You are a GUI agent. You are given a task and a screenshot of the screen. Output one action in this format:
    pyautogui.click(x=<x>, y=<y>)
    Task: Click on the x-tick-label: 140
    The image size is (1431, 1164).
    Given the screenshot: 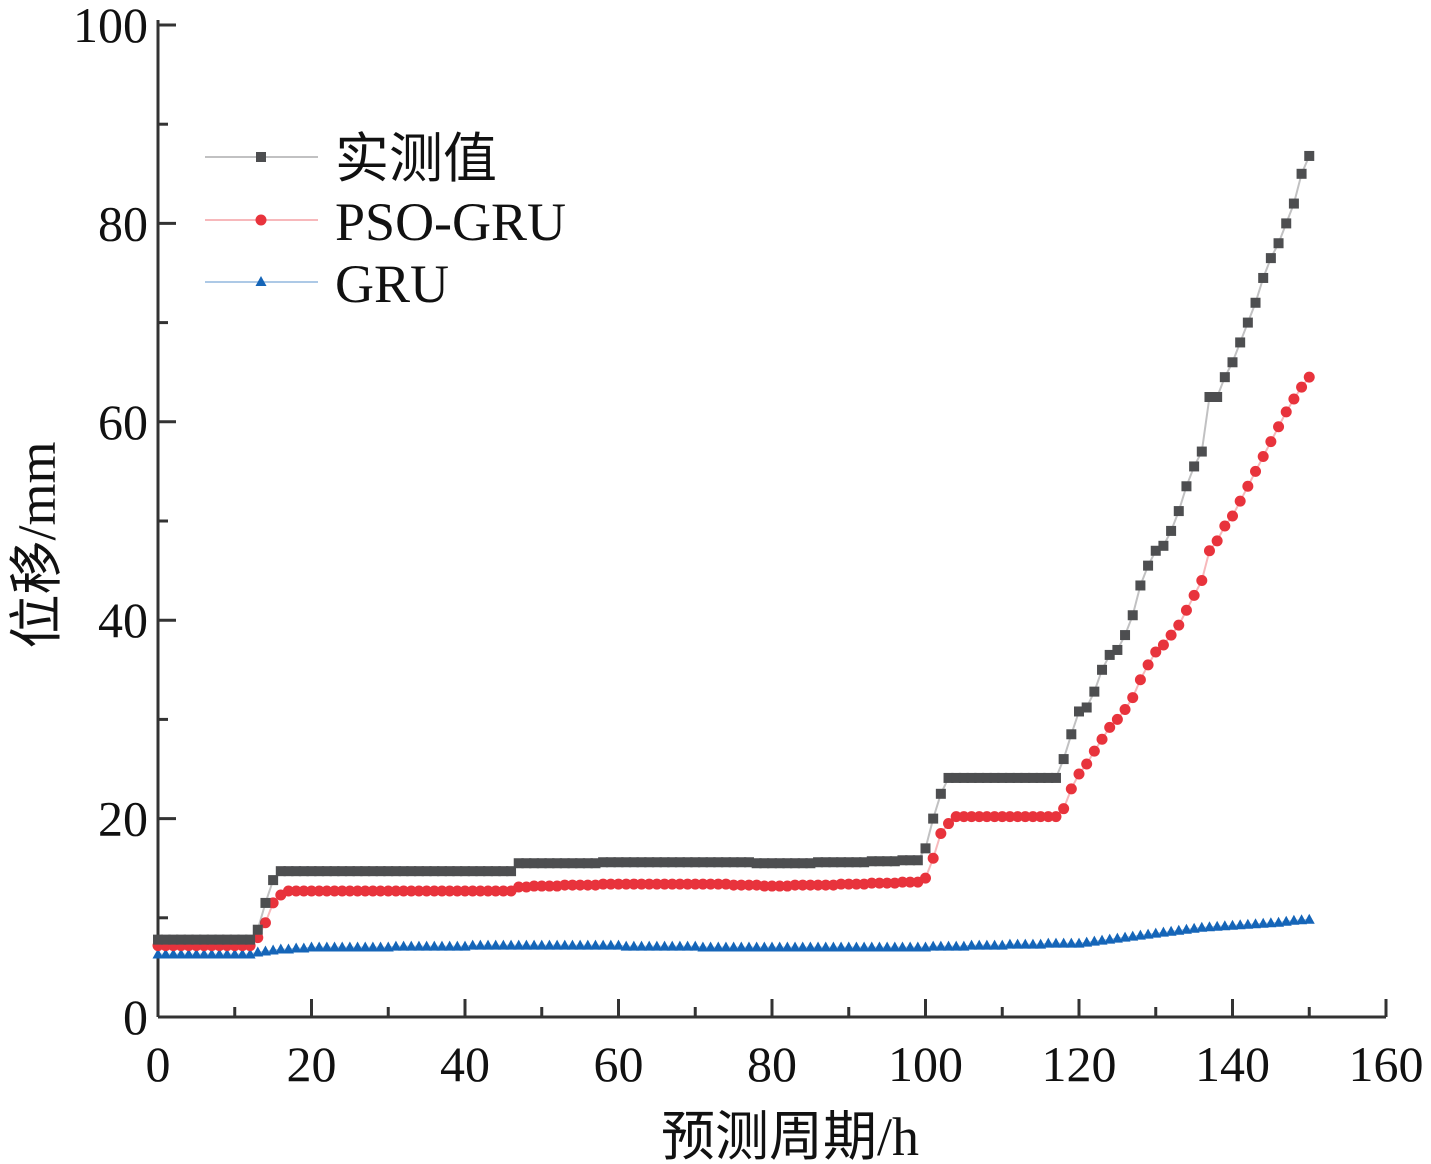 What is the action you would take?
    pyautogui.click(x=1232, y=1064)
    